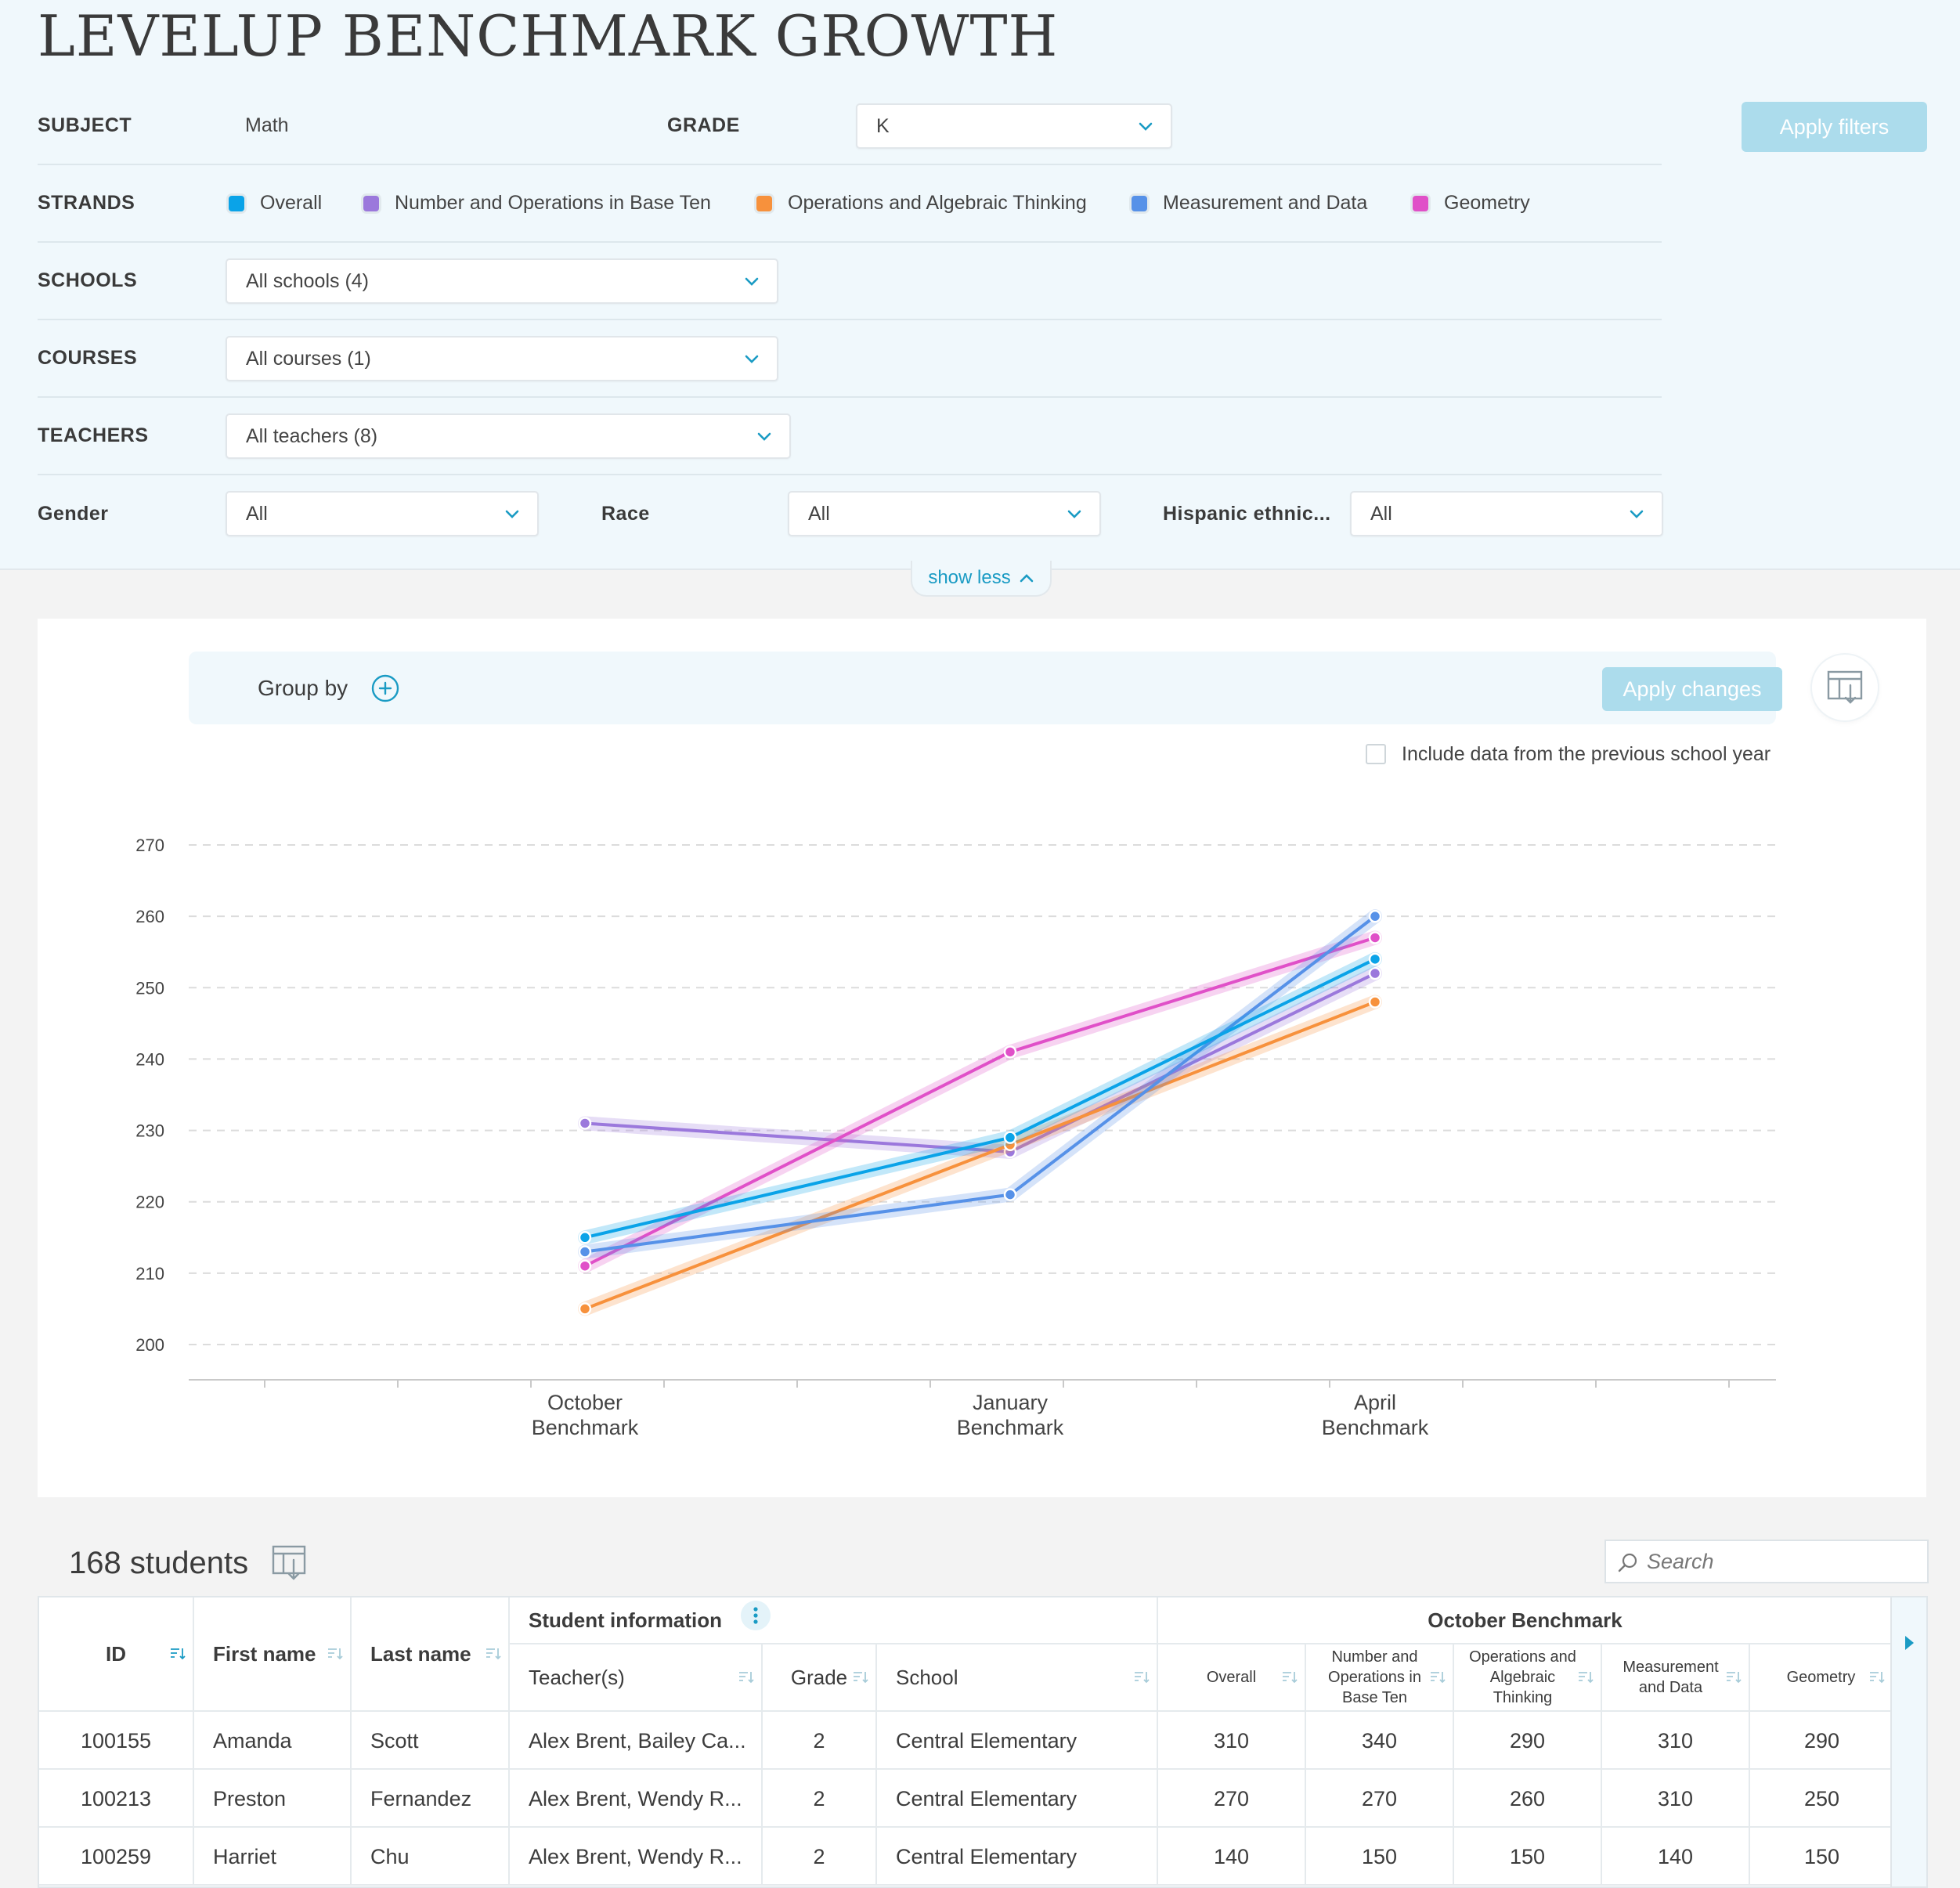 The width and height of the screenshot is (1960, 1888). Describe the element at coordinates (502, 358) in the screenshot. I see `courses-select: All courses (1)` at that location.